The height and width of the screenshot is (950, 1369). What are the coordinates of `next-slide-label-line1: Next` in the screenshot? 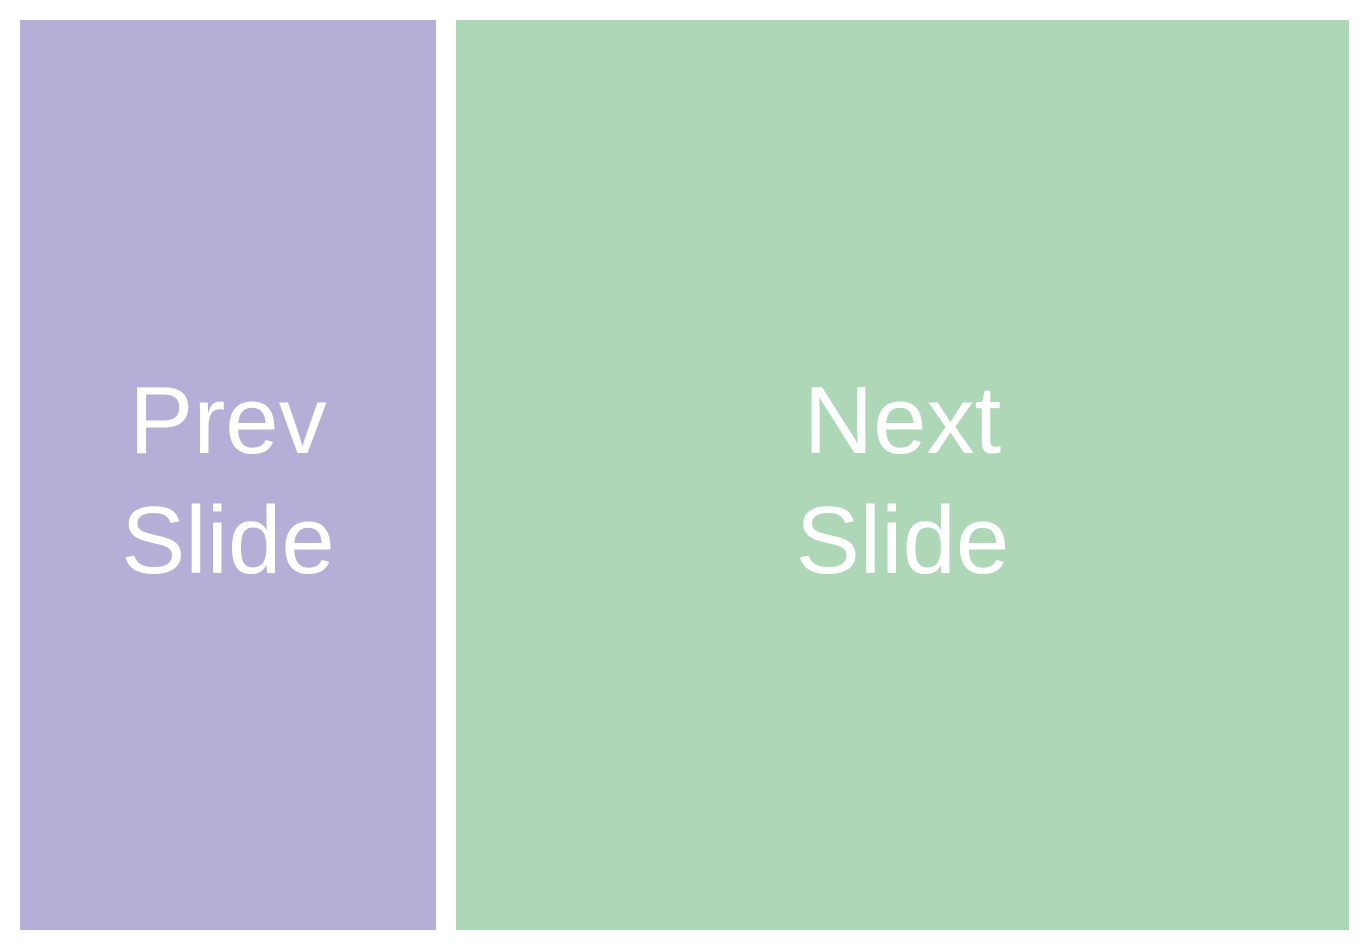 It's located at (902, 420).